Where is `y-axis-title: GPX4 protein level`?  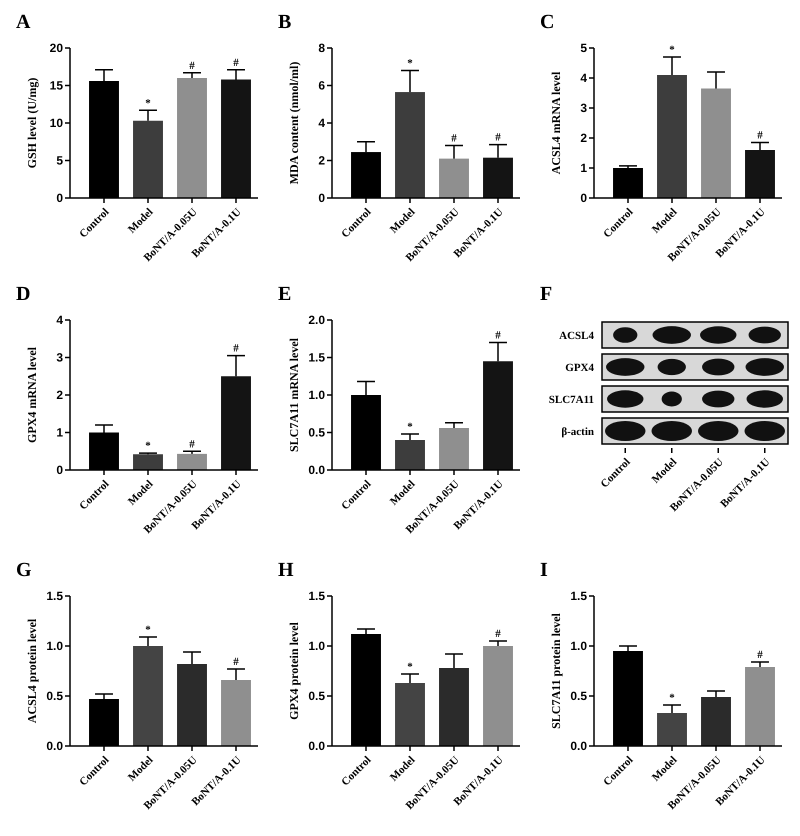 y-axis-title: GPX4 protein level is located at coordinates (294, 670).